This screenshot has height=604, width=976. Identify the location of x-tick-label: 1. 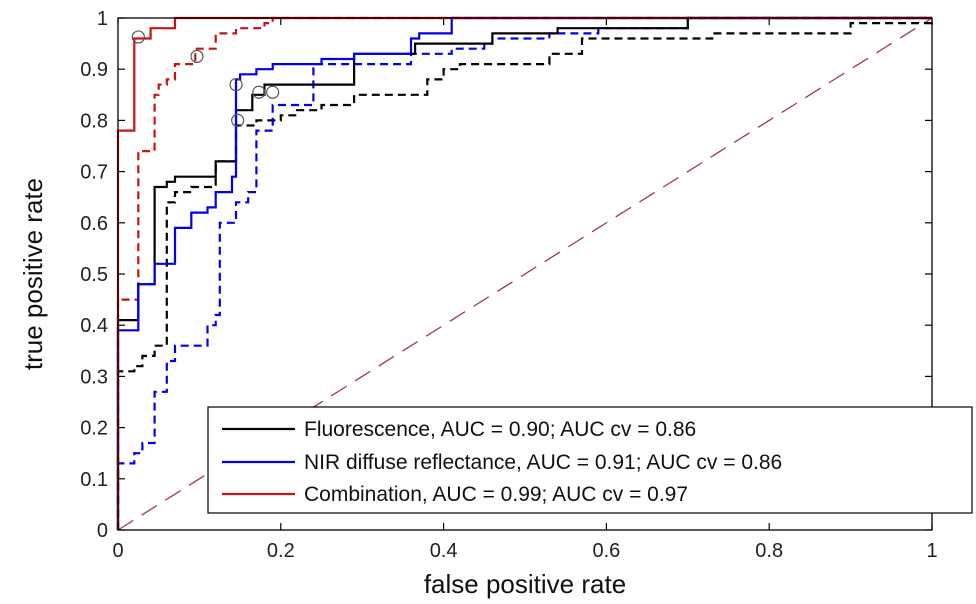
(931, 551).